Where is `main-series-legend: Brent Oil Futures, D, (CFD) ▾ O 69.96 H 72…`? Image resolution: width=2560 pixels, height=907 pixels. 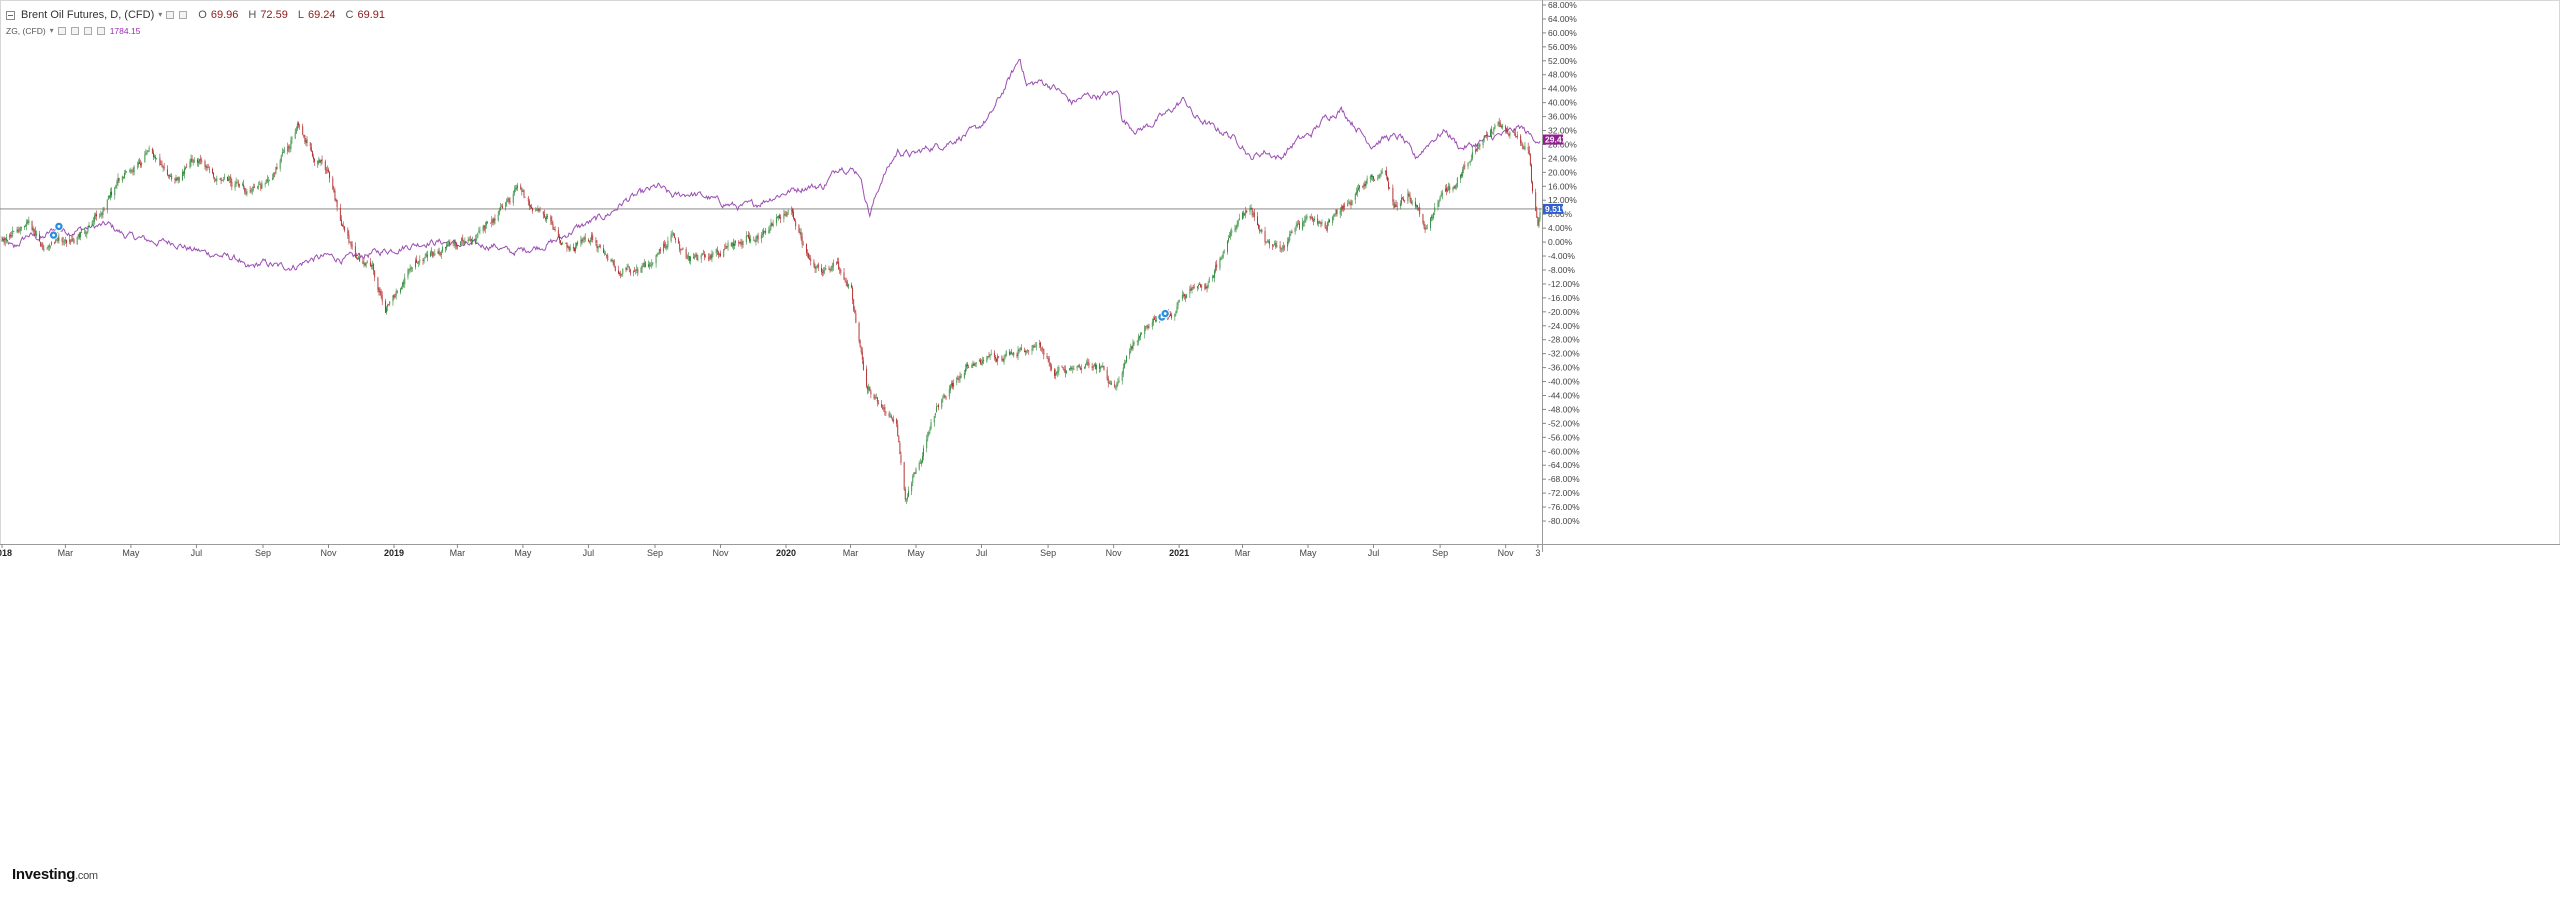 main-series-legend: Brent Oil Futures, D, (CFD) ▾ O 69.96 H 72… is located at coordinates (195, 15).